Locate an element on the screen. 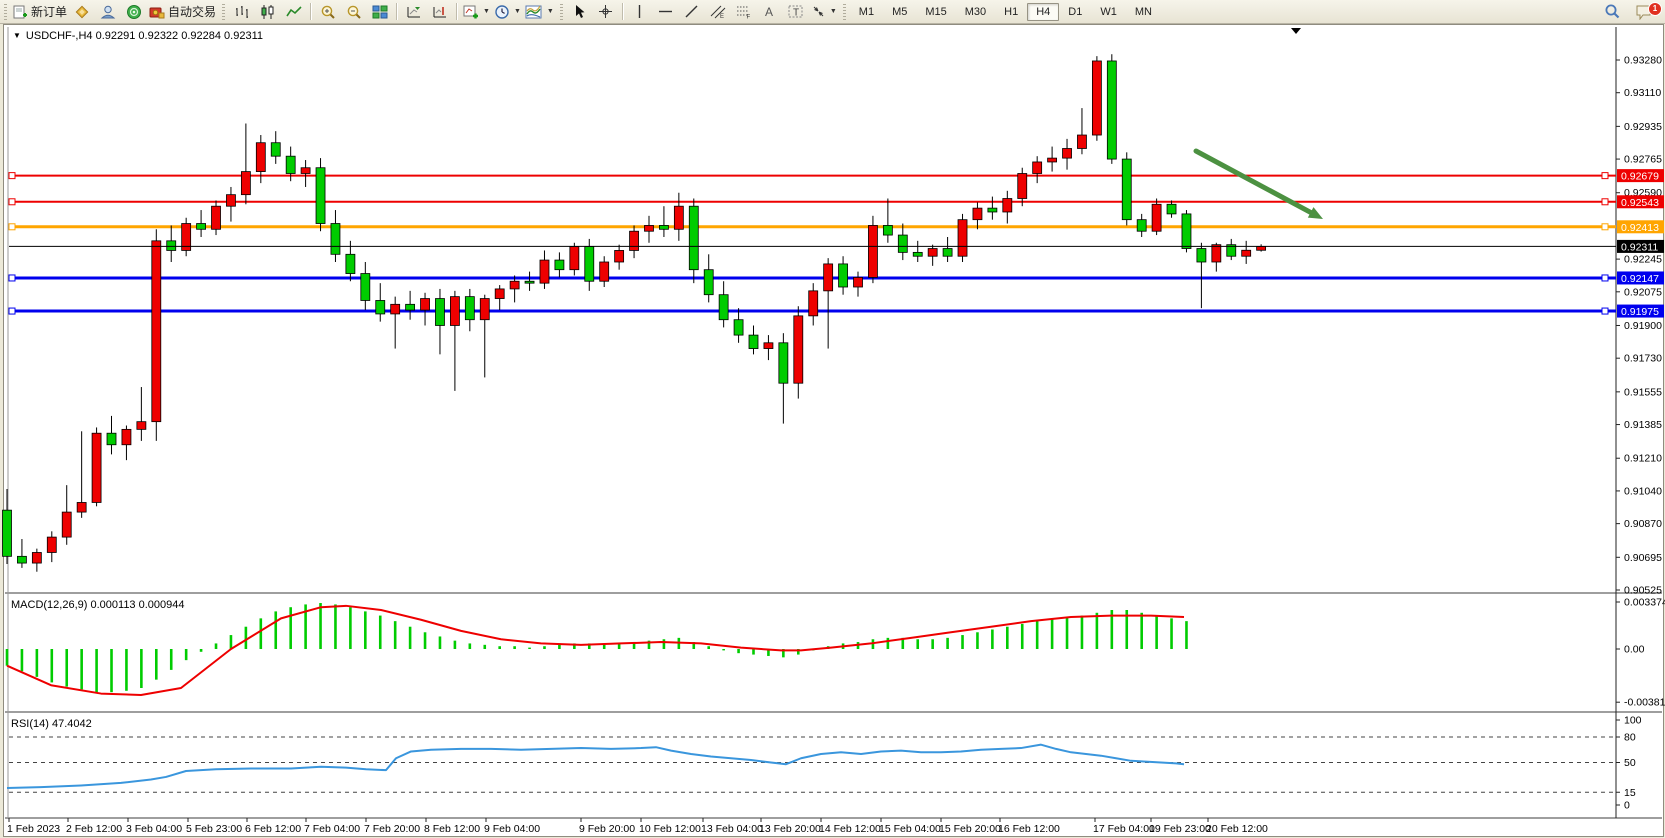 Image resolution: width=1665 pixels, height=838 pixels. template-button: ▼ is located at coordinates (539, 12).